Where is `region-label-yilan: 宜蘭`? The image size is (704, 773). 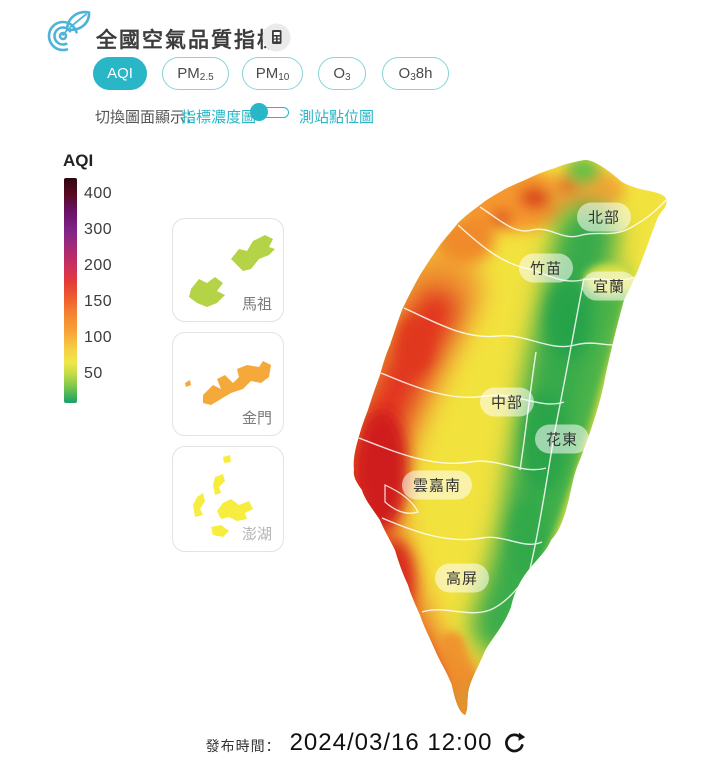
region-label-yilan: 宜蘭 is located at coordinates (609, 286).